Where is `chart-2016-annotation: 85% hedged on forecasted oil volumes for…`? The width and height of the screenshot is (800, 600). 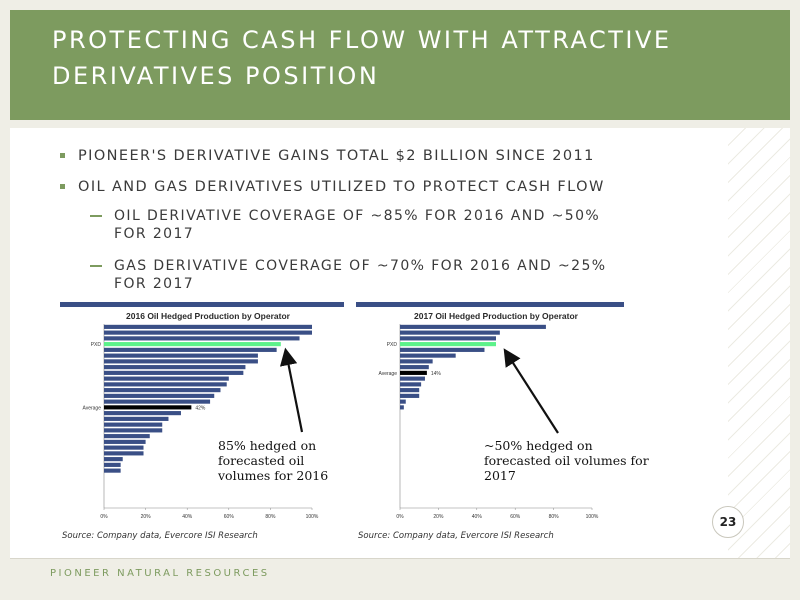 chart-2016-annotation: 85% hedged on forecasted oil volumes for… is located at coordinates (273, 460).